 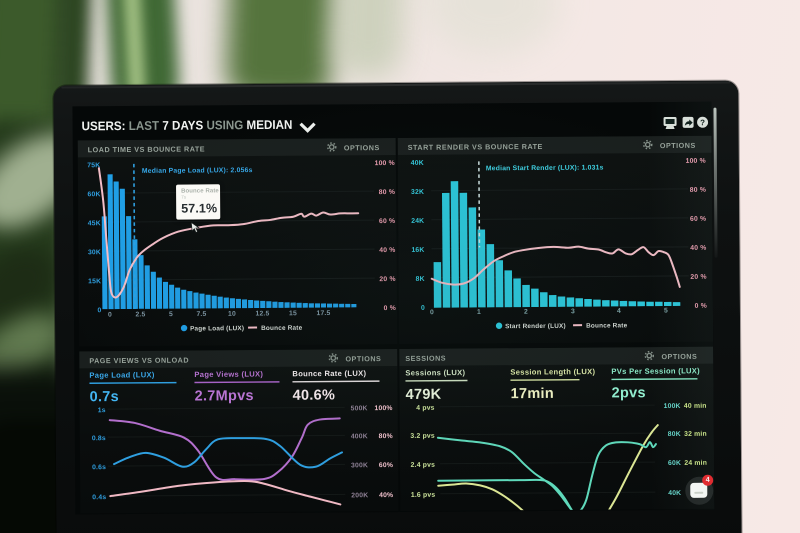 I want to click on svg-text: 17min, so click(x=533, y=394).